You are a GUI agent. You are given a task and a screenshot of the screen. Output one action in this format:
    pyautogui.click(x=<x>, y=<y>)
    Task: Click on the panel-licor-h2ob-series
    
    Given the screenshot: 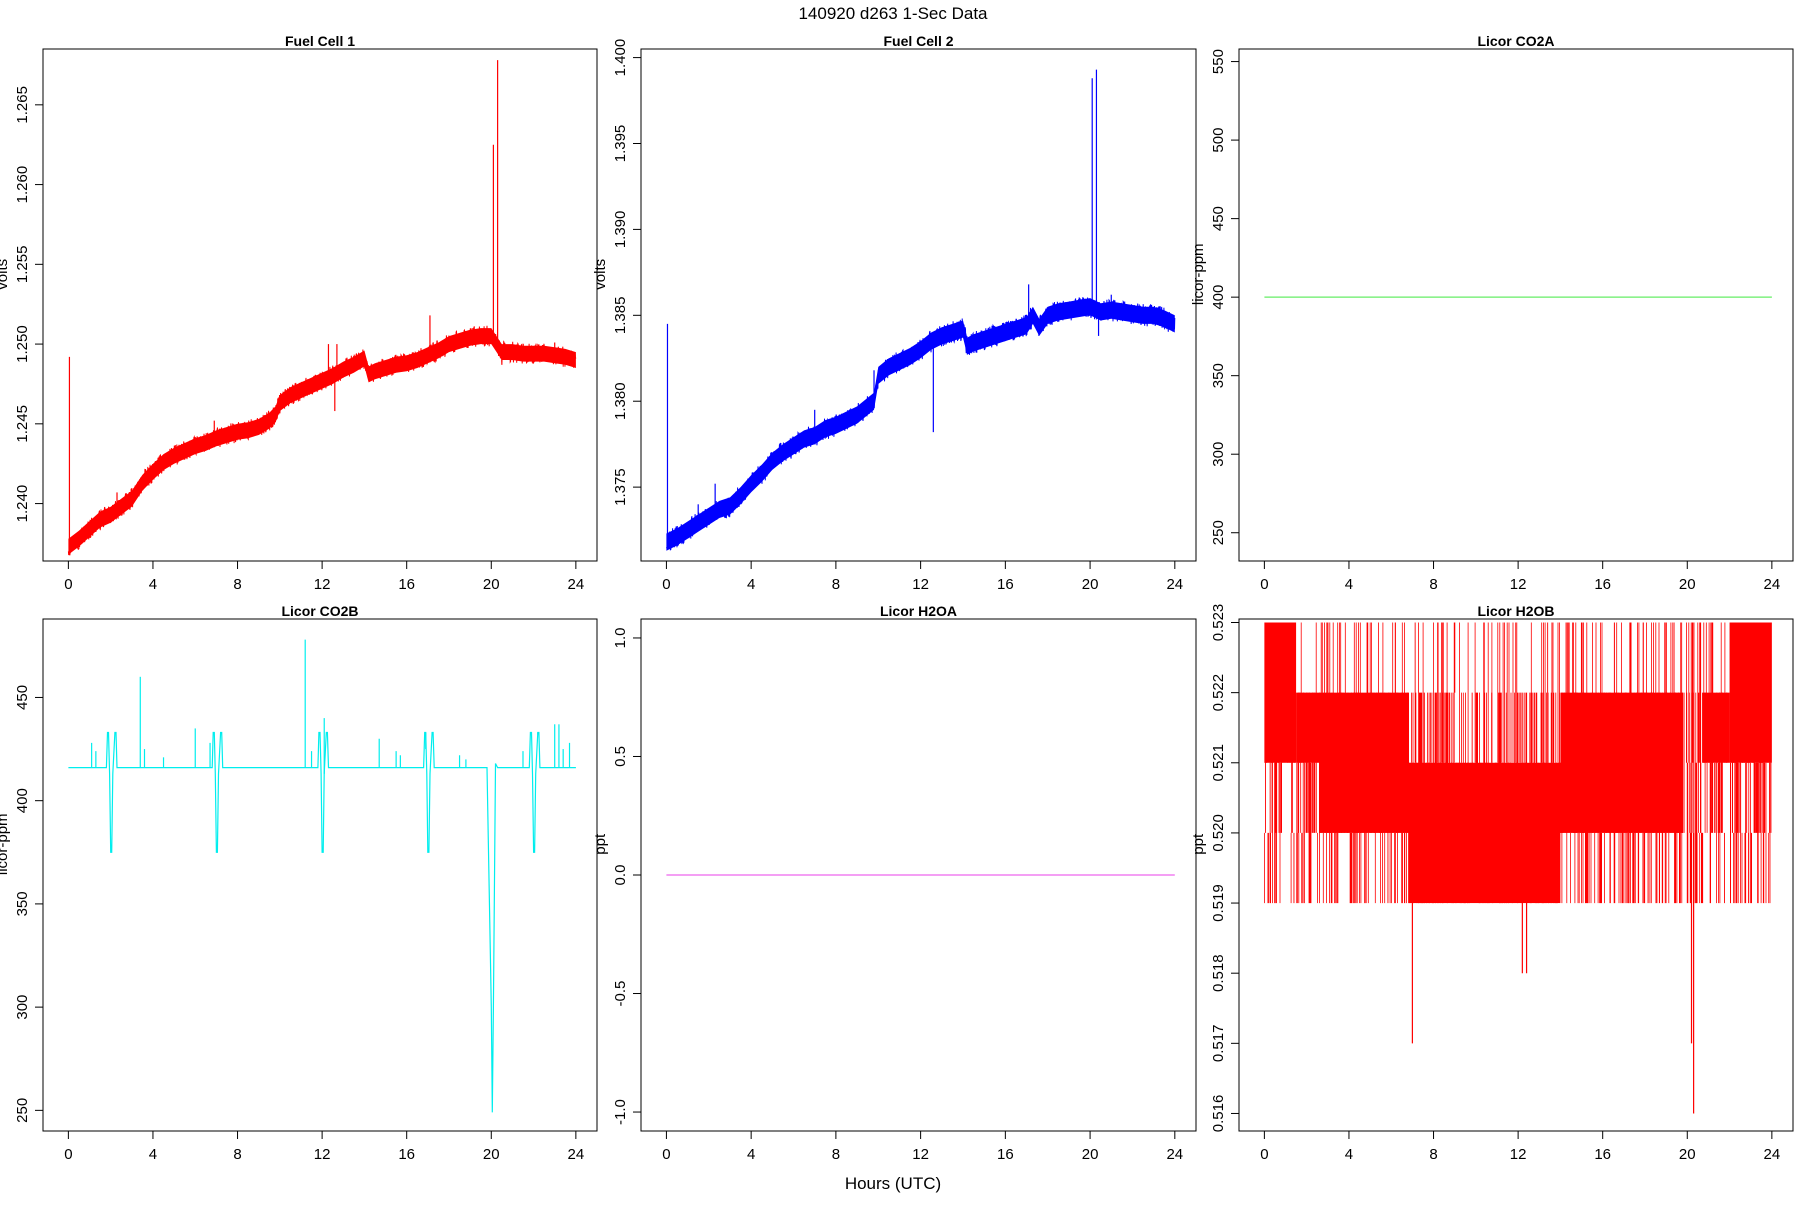 What is the action you would take?
    pyautogui.click(x=1518, y=868)
    